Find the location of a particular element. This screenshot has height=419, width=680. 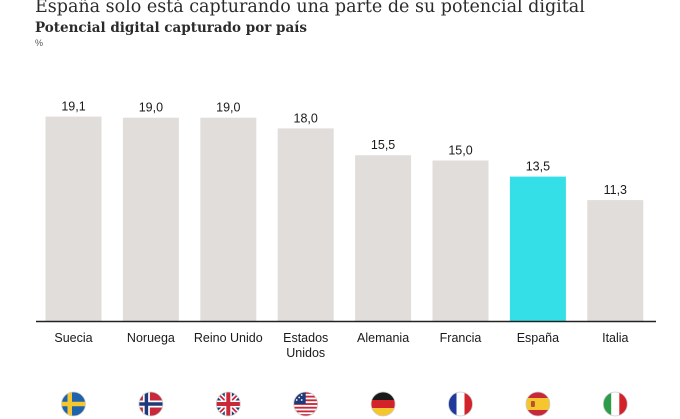

chart-subtitle: Potencial digital capturado por país is located at coordinates (171, 28).